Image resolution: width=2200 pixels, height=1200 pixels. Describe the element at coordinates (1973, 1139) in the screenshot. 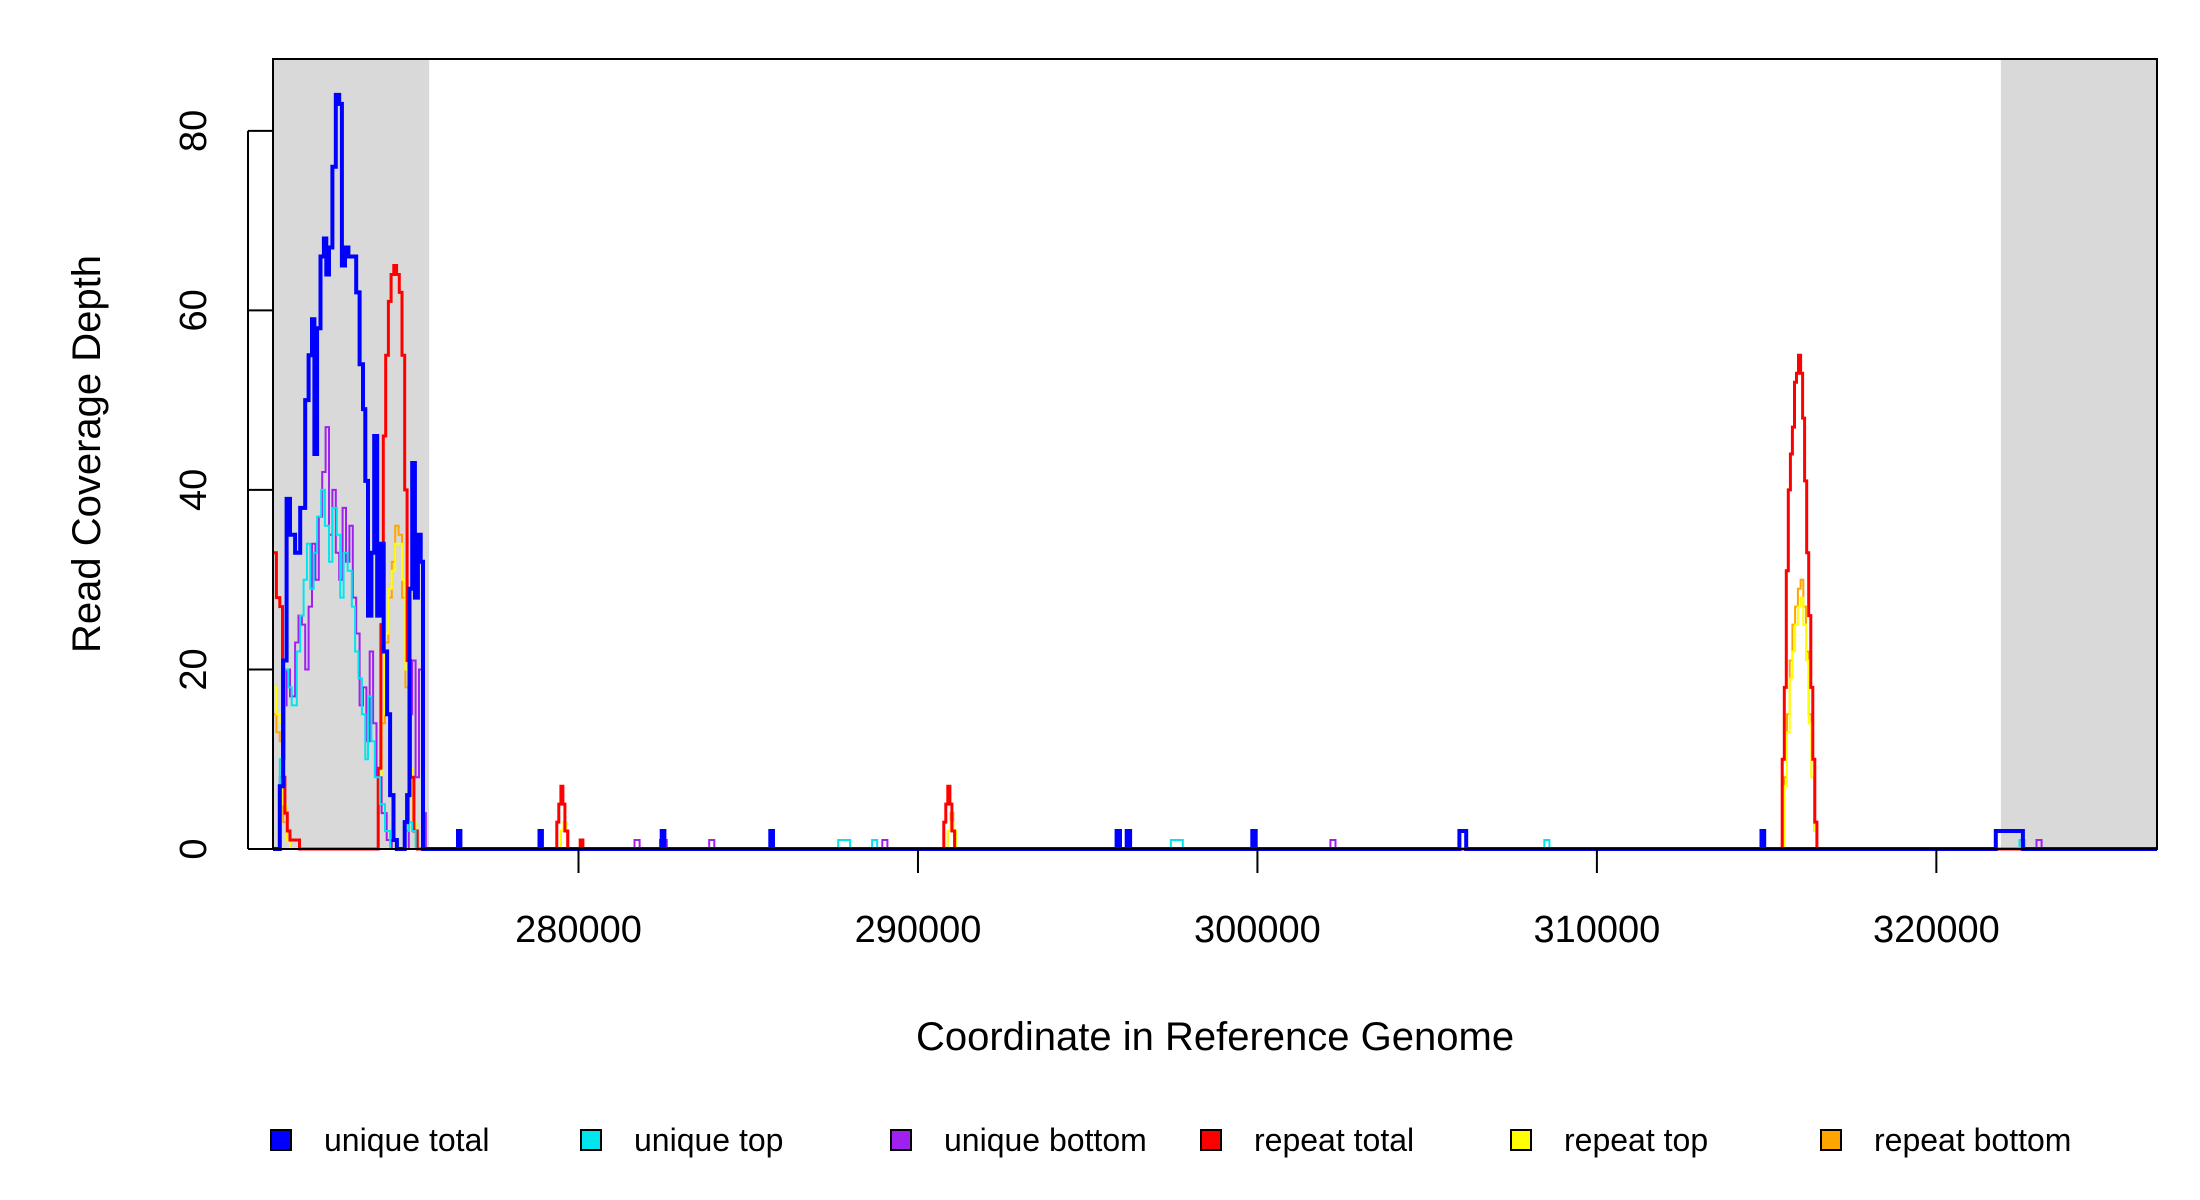

I see `legend-label-repeat-bottom: repeat bottom` at that location.